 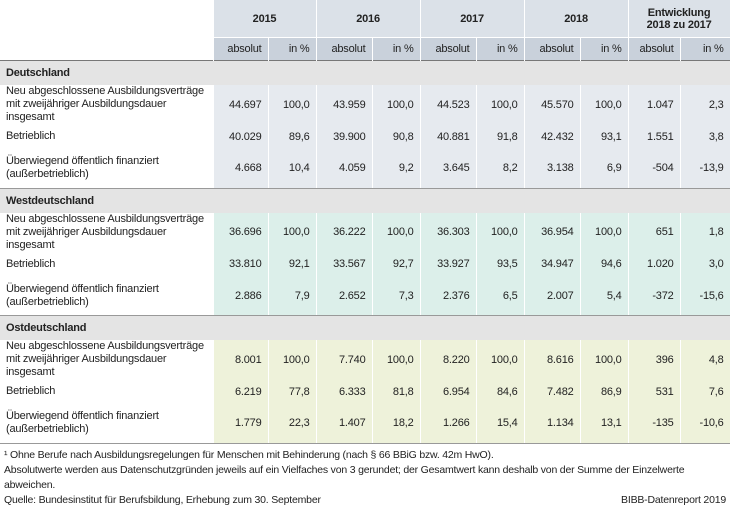 What do you see at coordinates (705, 359) in the screenshot?
I see `cell-value: 4,8` at bounding box center [705, 359].